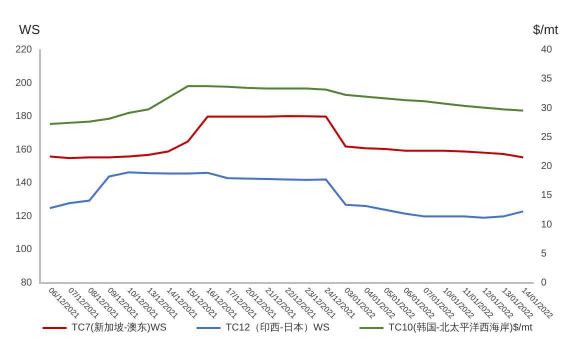 The width and height of the screenshot is (575, 340). Describe the element at coordinates (23, 250) in the screenshot. I see `y-tick-label: 100` at that location.